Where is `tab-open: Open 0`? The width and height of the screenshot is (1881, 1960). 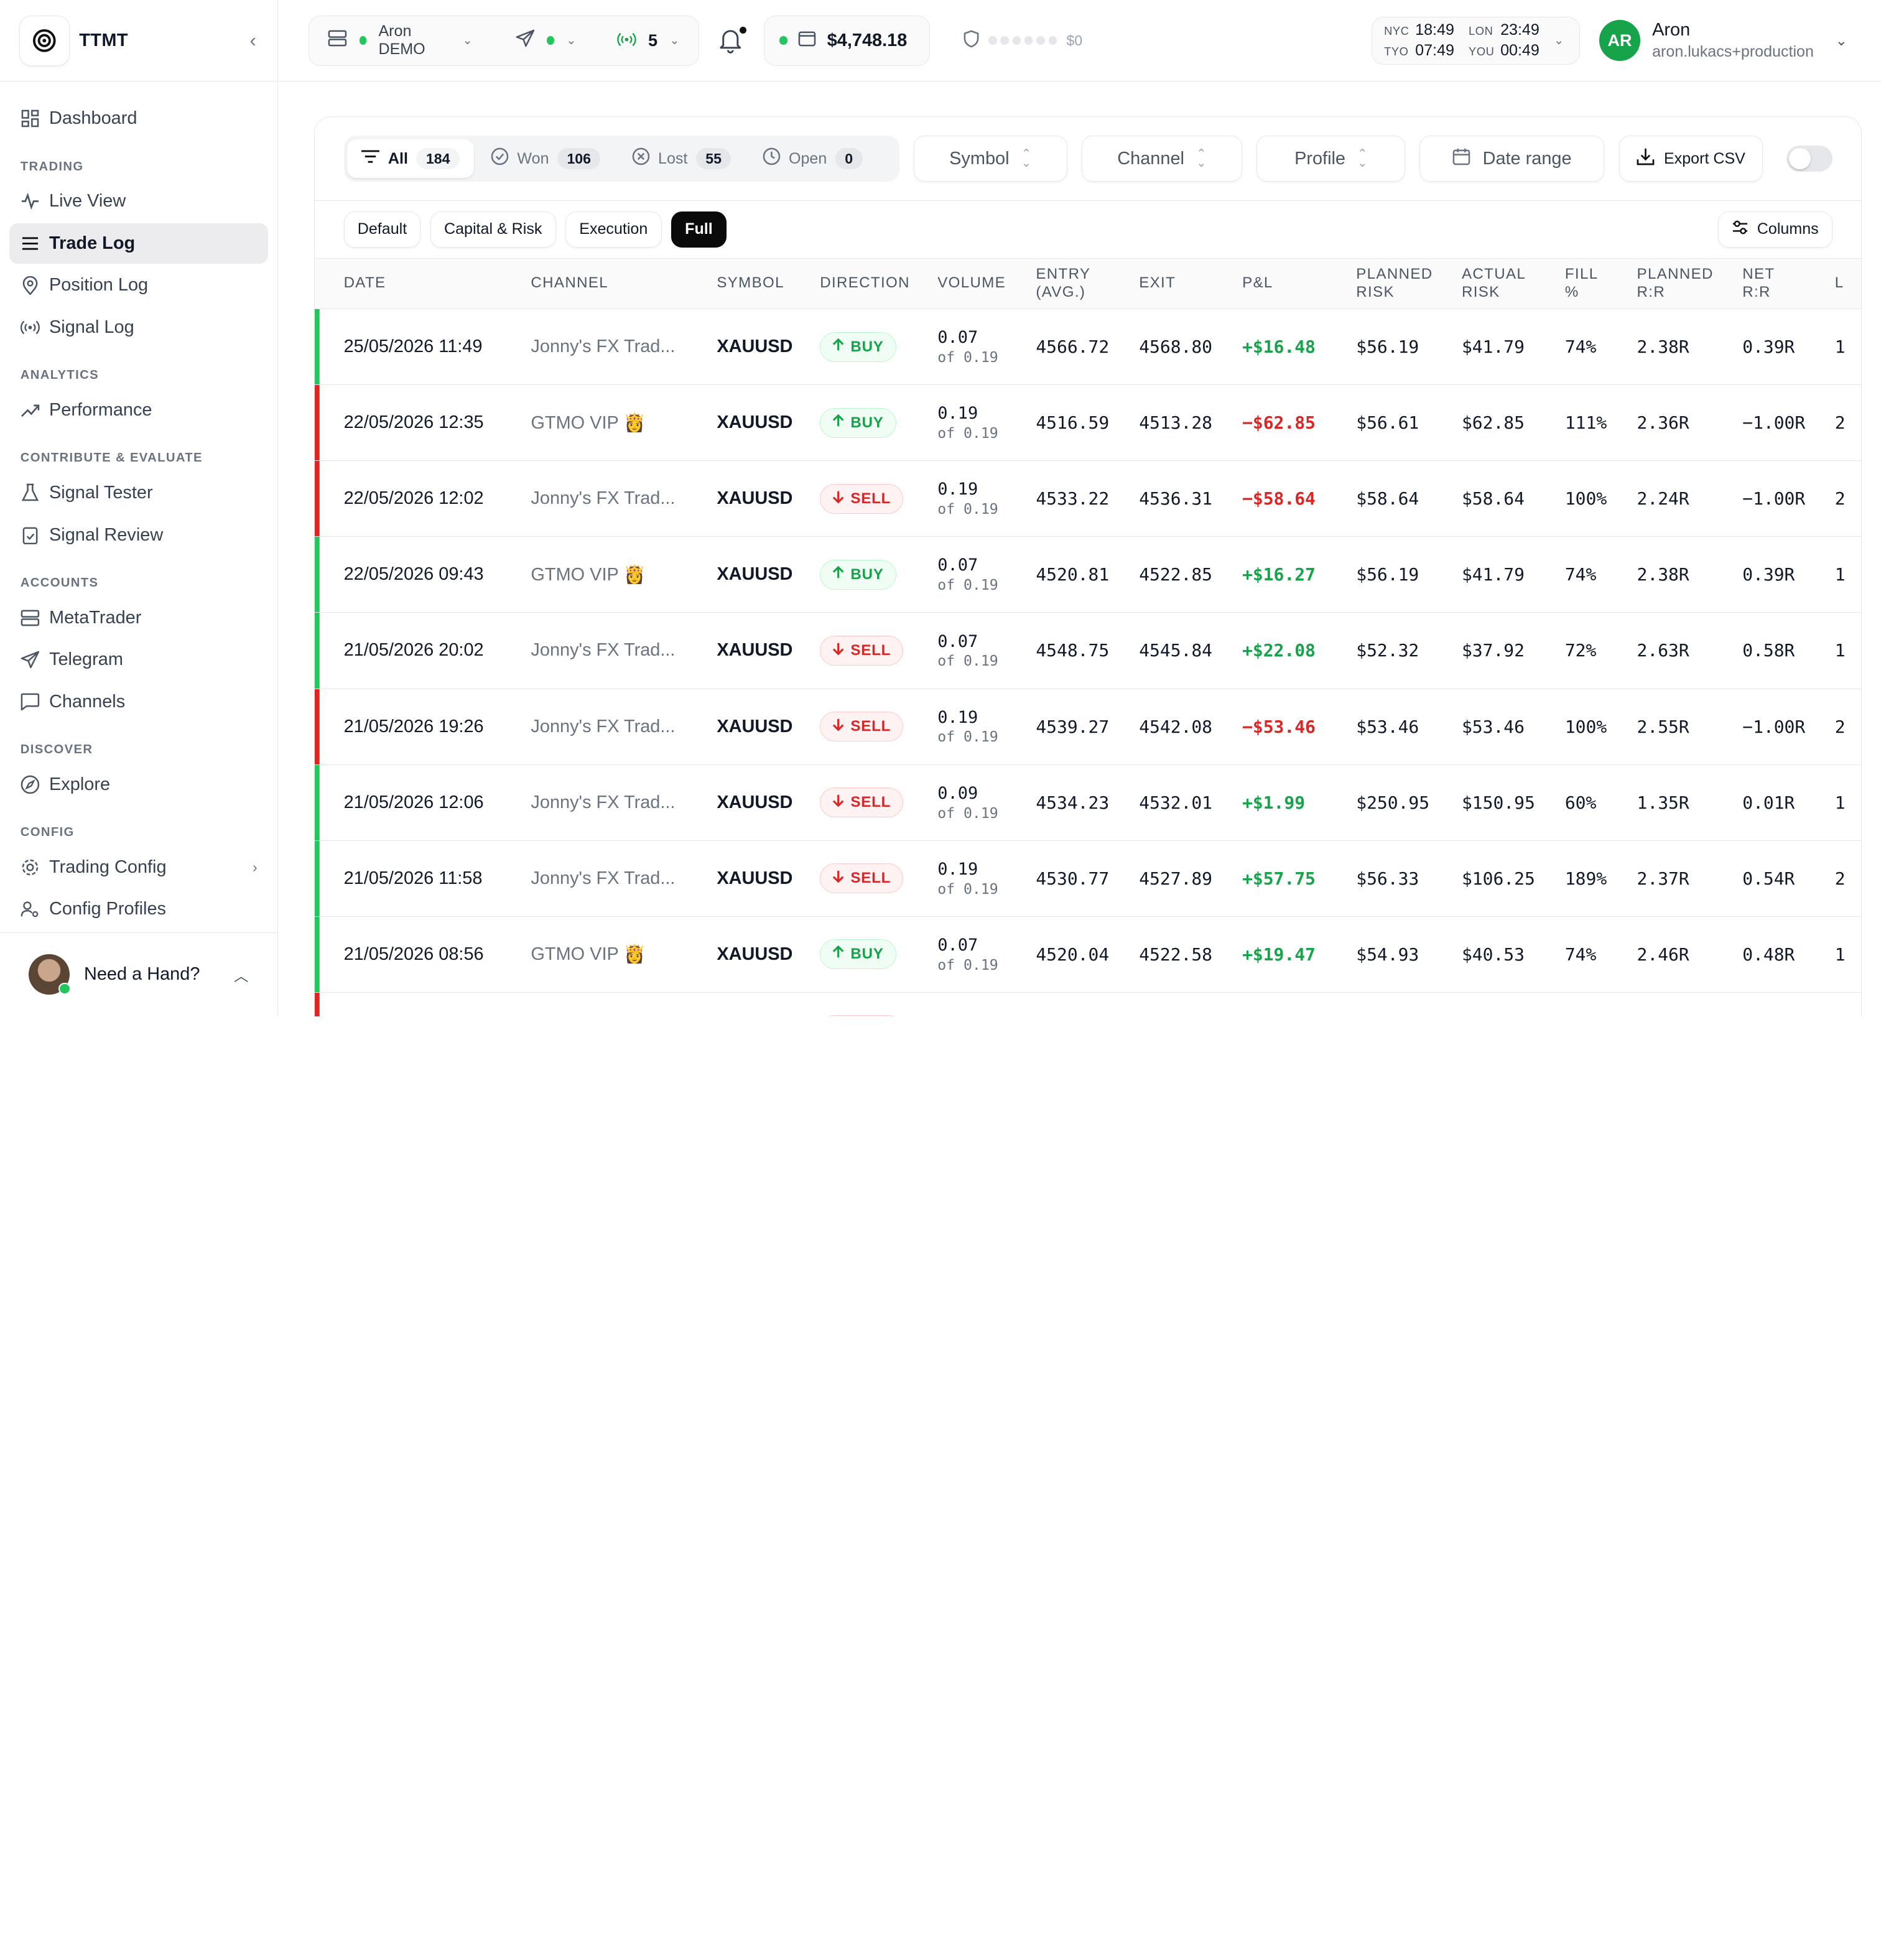
tab-open: Open 0 is located at coordinates (812, 158).